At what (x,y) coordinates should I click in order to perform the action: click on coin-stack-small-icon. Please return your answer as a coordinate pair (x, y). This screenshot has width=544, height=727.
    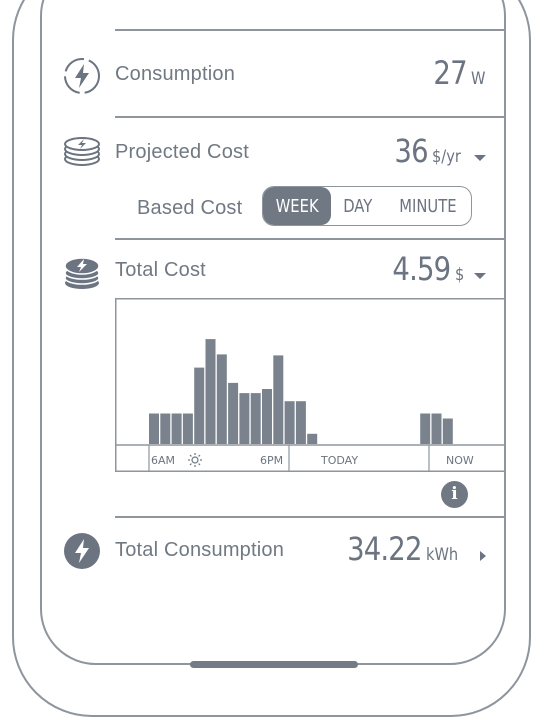
    Looking at the image, I should click on (82, 151).